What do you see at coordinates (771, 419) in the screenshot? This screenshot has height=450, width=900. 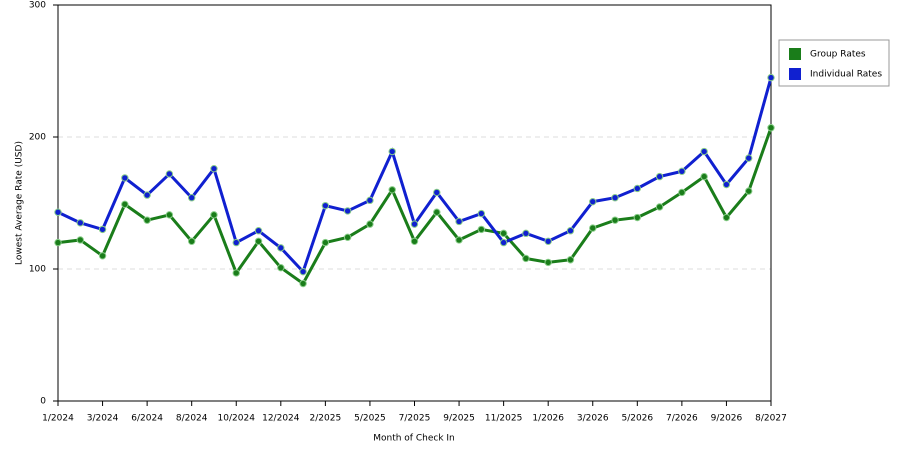 I see `x-tick-label: 8/2027` at bounding box center [771, 419].